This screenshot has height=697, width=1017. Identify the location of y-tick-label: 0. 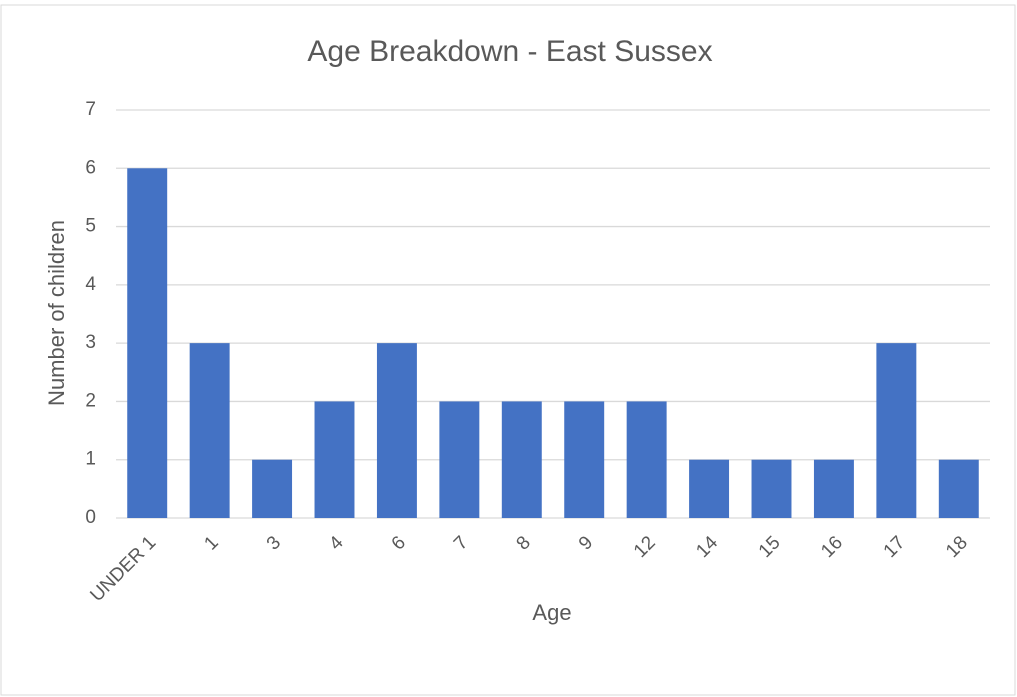
(90, 517).